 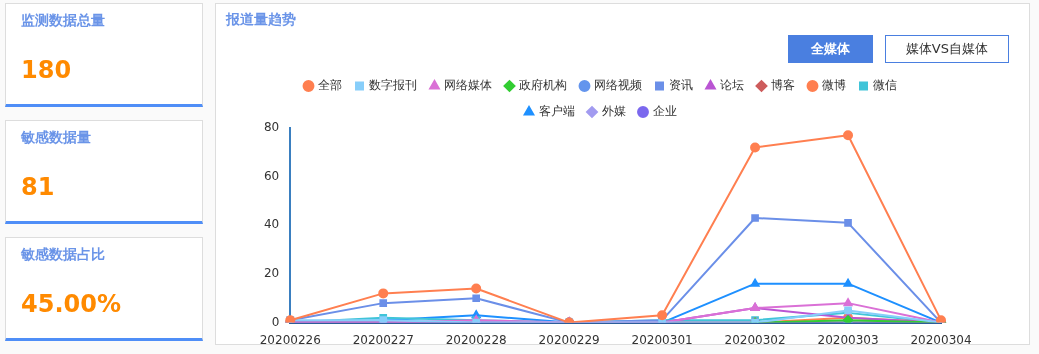 What do you see at coordinates (556, 111) in the screenshot?
I see `legend-label: 客户端` at bounding box center [556, 111].